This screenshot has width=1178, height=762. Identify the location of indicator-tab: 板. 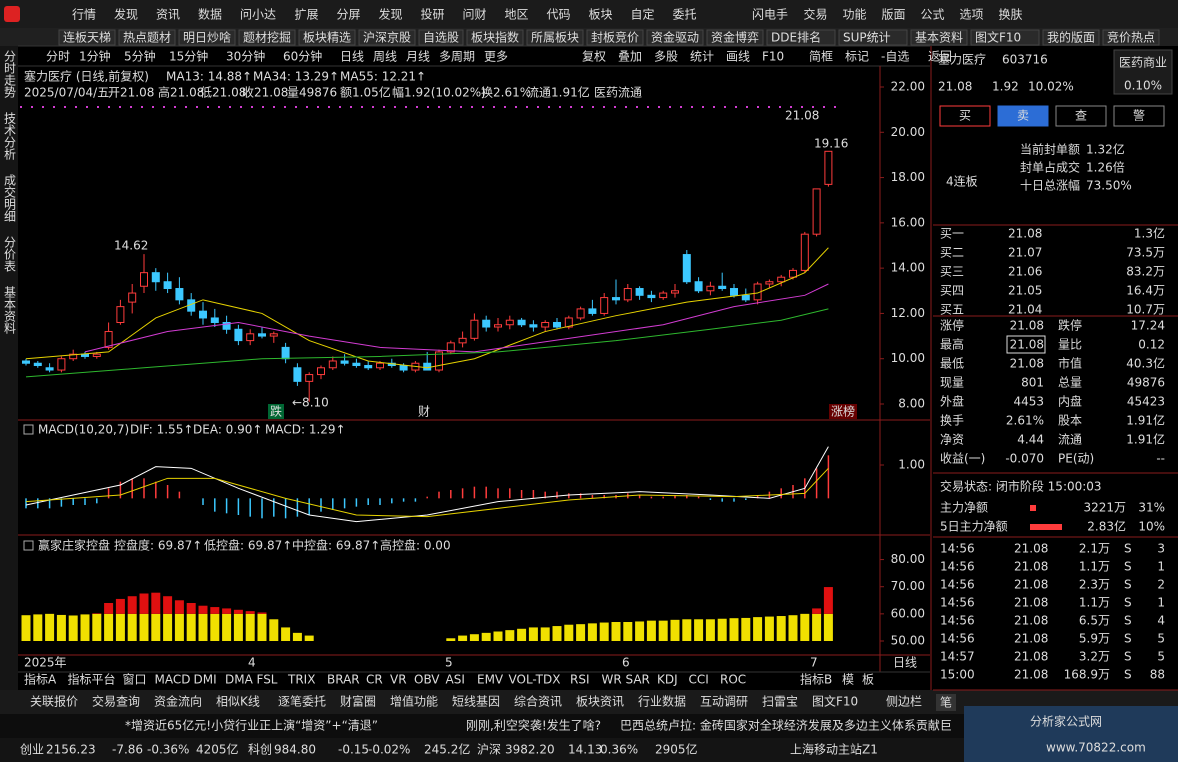
(868, 680).